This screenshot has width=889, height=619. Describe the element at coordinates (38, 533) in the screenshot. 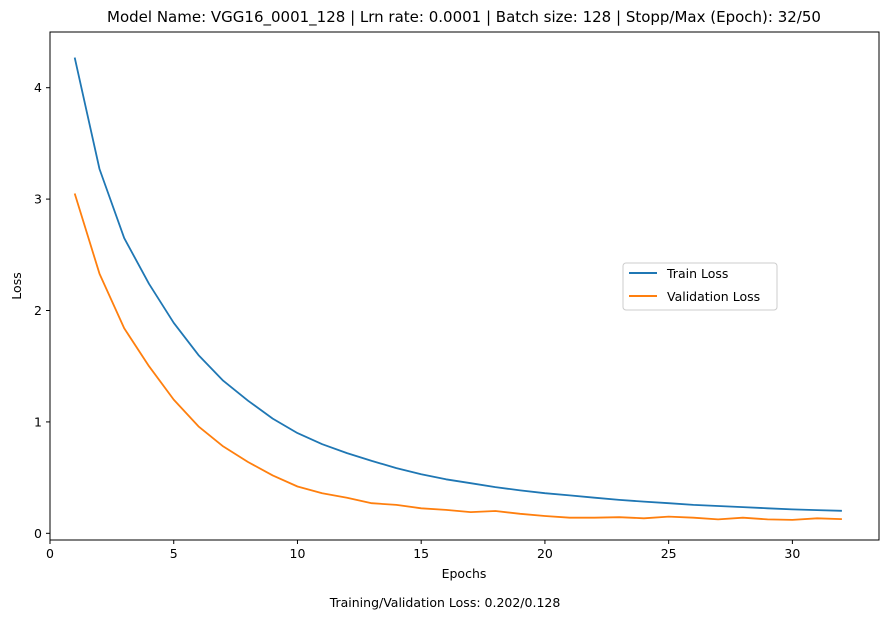

I see `y-tick-label: 0` at that location.